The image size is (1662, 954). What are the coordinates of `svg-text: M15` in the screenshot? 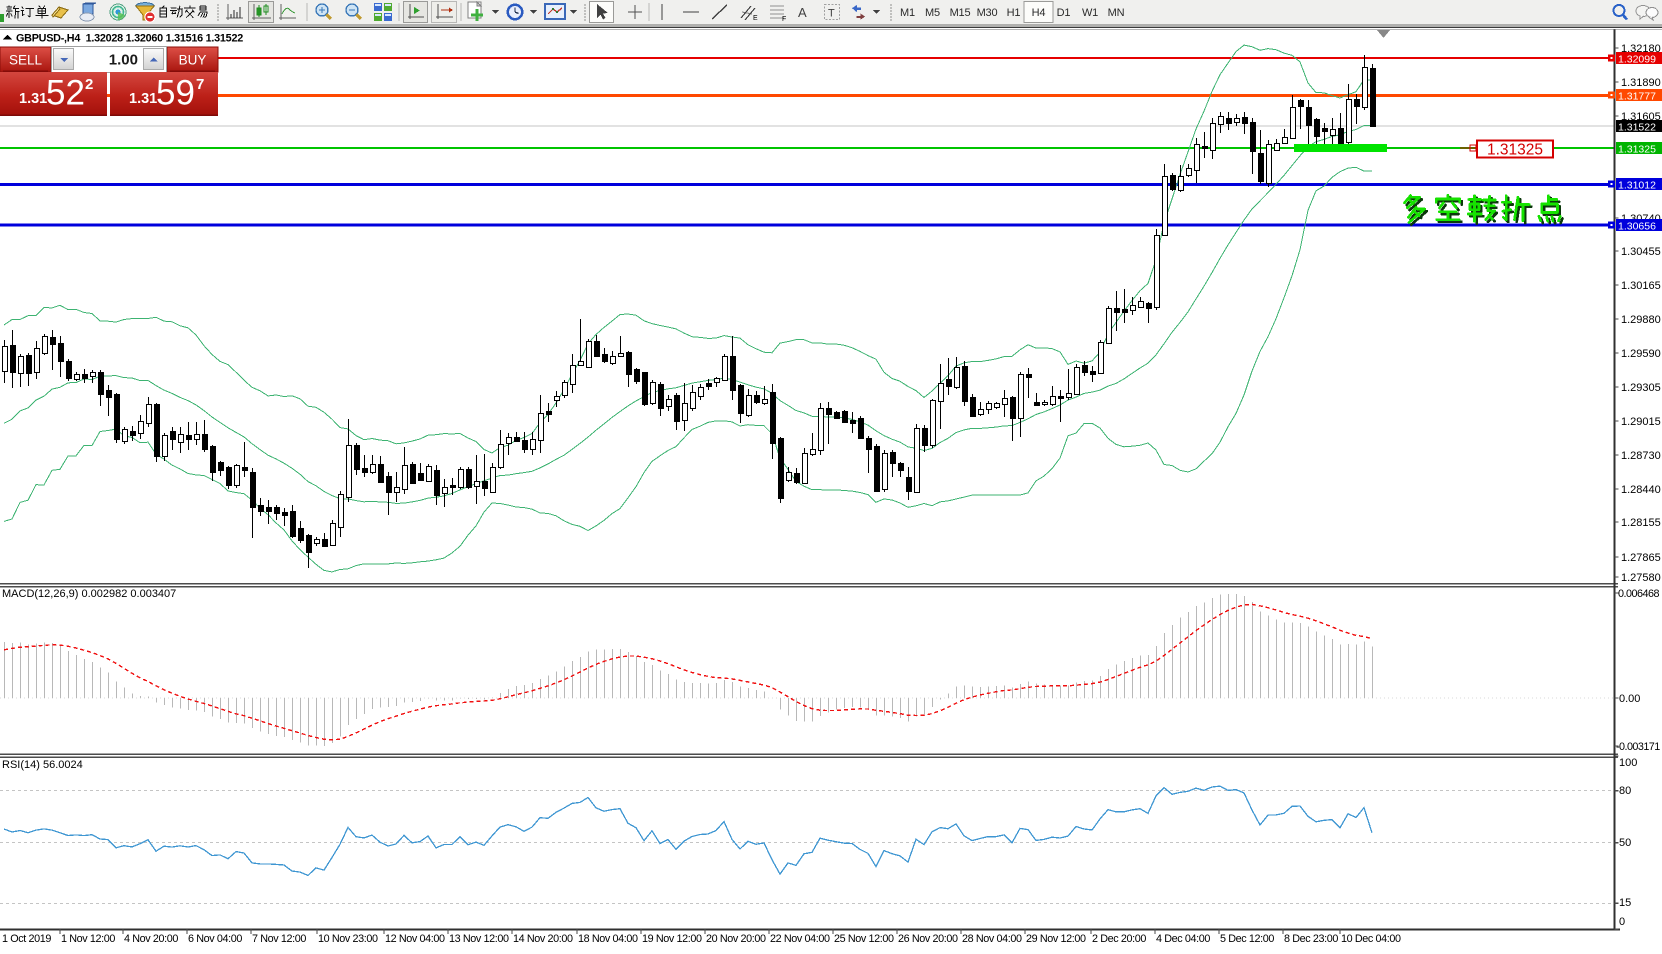 It's located at (960, 13).